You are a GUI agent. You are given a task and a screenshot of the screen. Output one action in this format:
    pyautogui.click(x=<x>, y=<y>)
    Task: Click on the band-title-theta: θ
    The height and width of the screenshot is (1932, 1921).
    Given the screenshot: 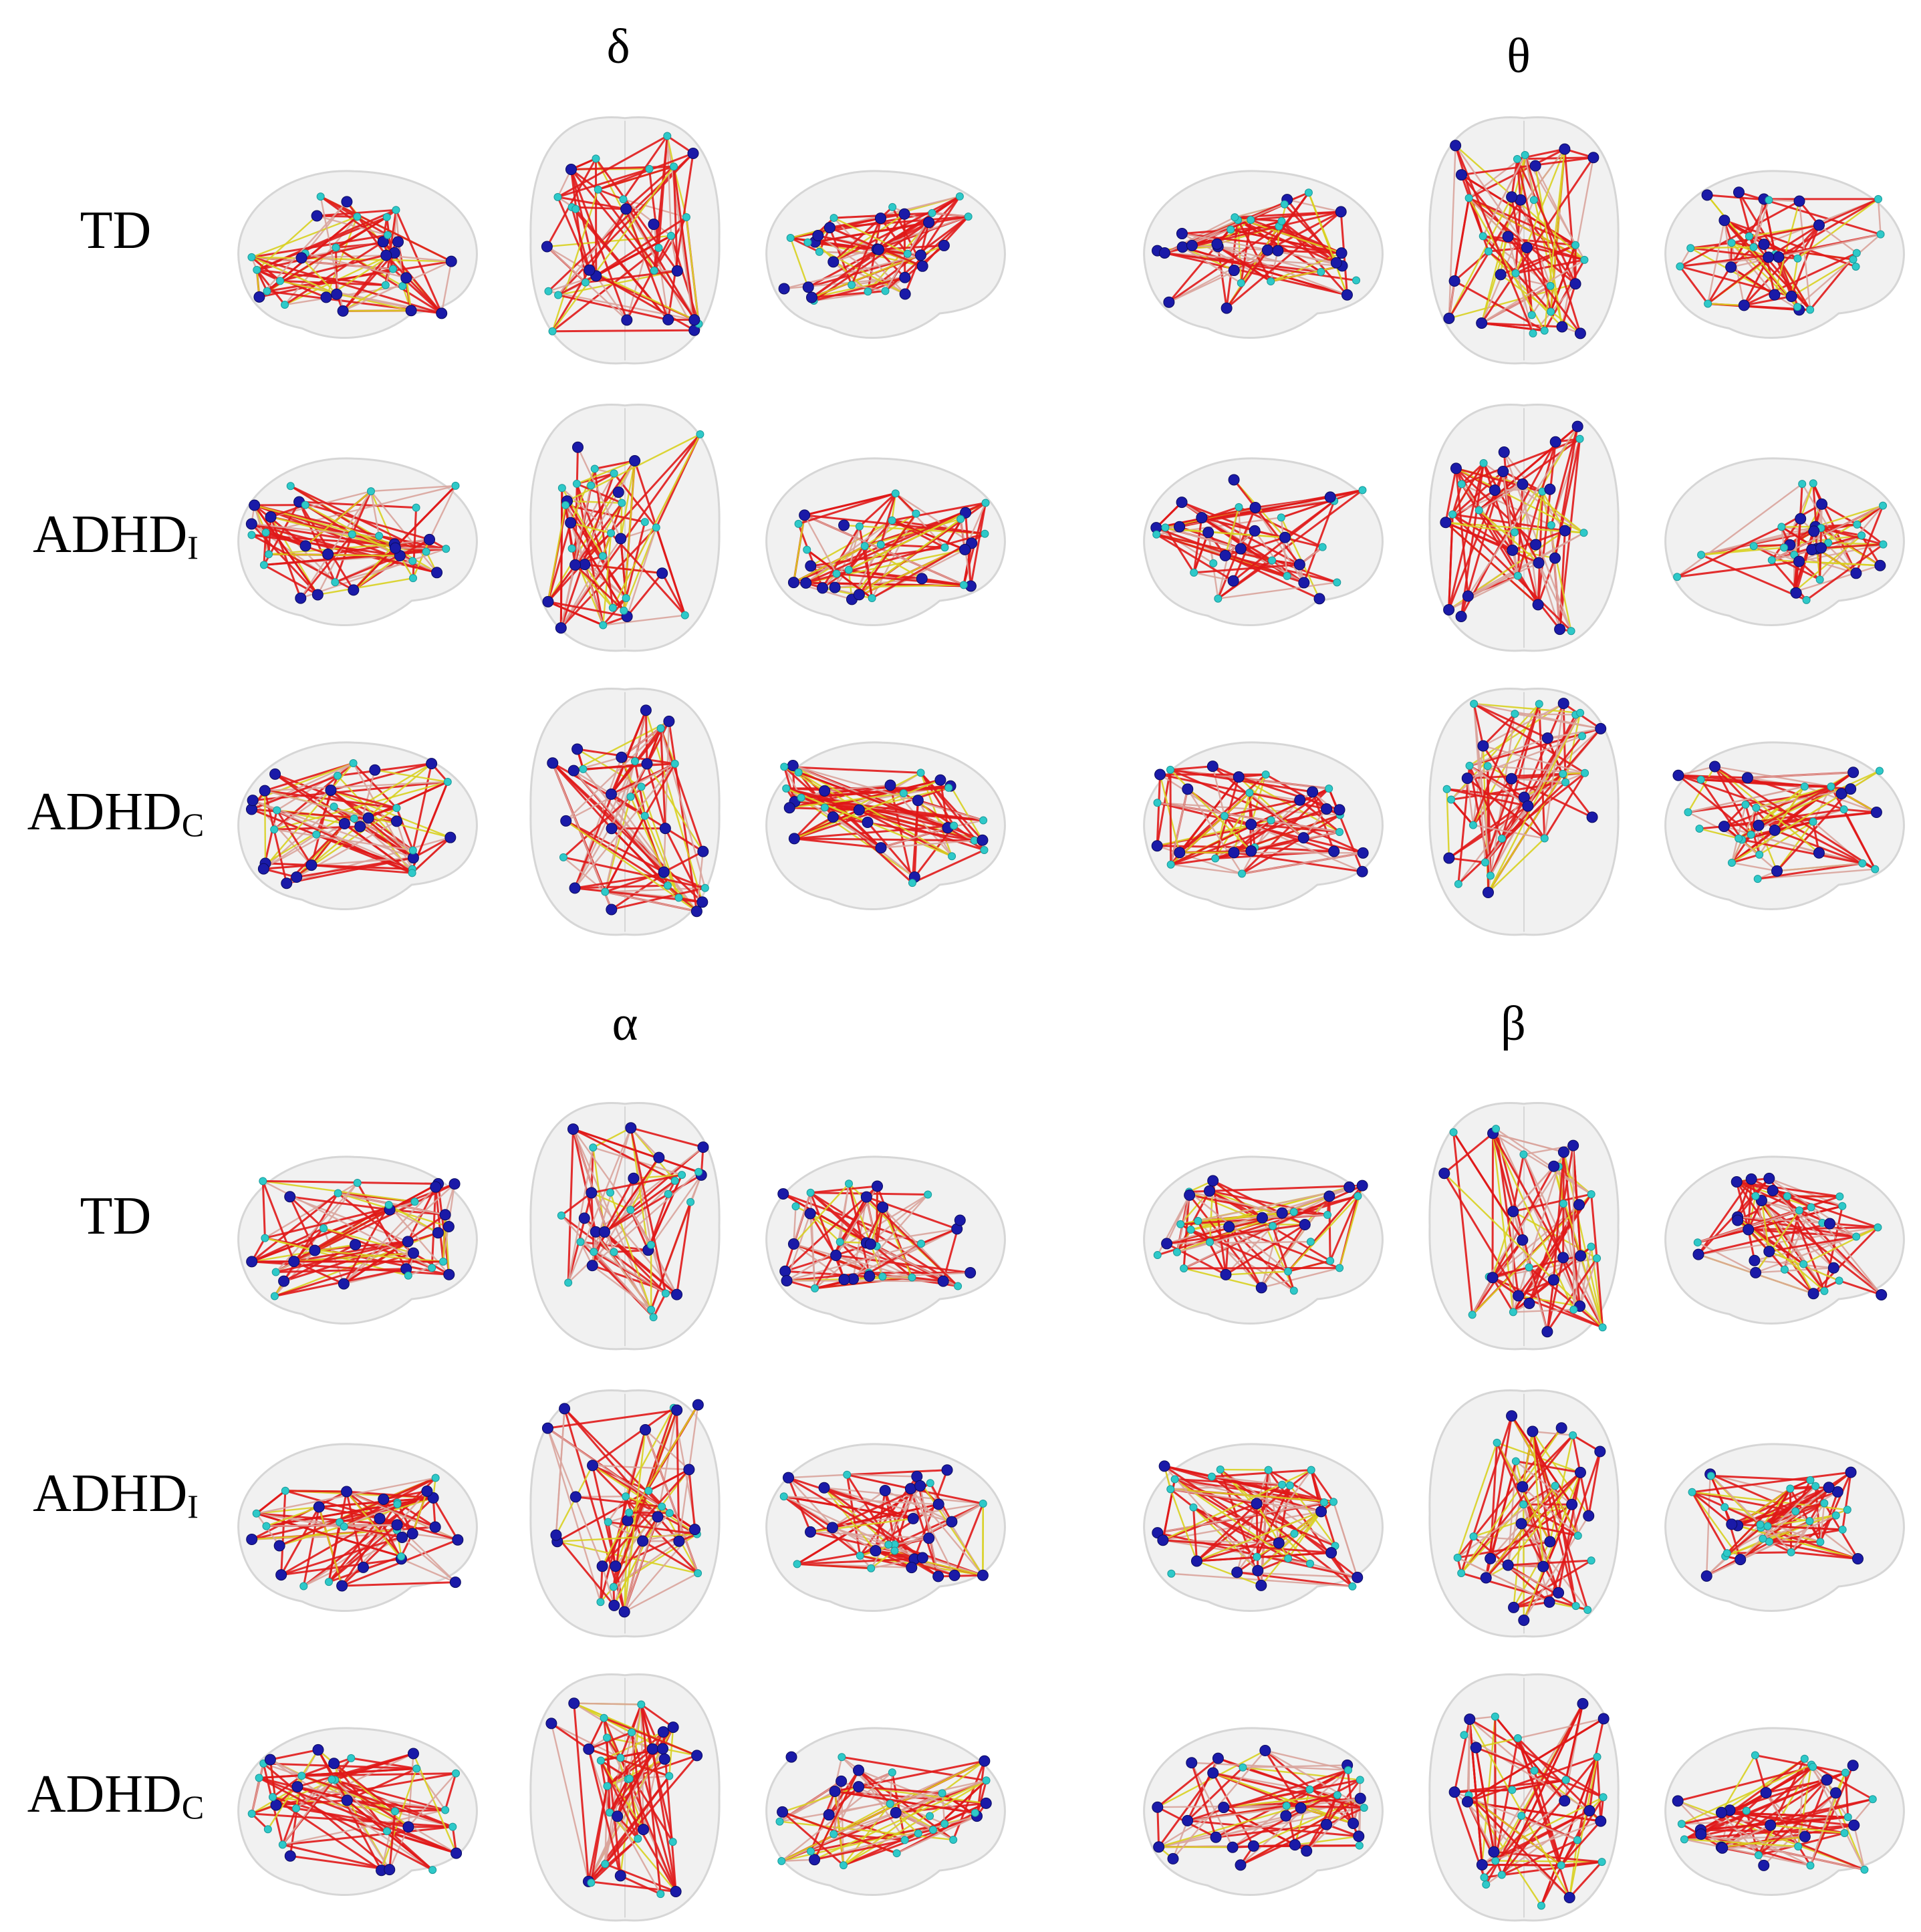 What is the action you would take?
    pyautogui.click(x=1519, y=56)
    